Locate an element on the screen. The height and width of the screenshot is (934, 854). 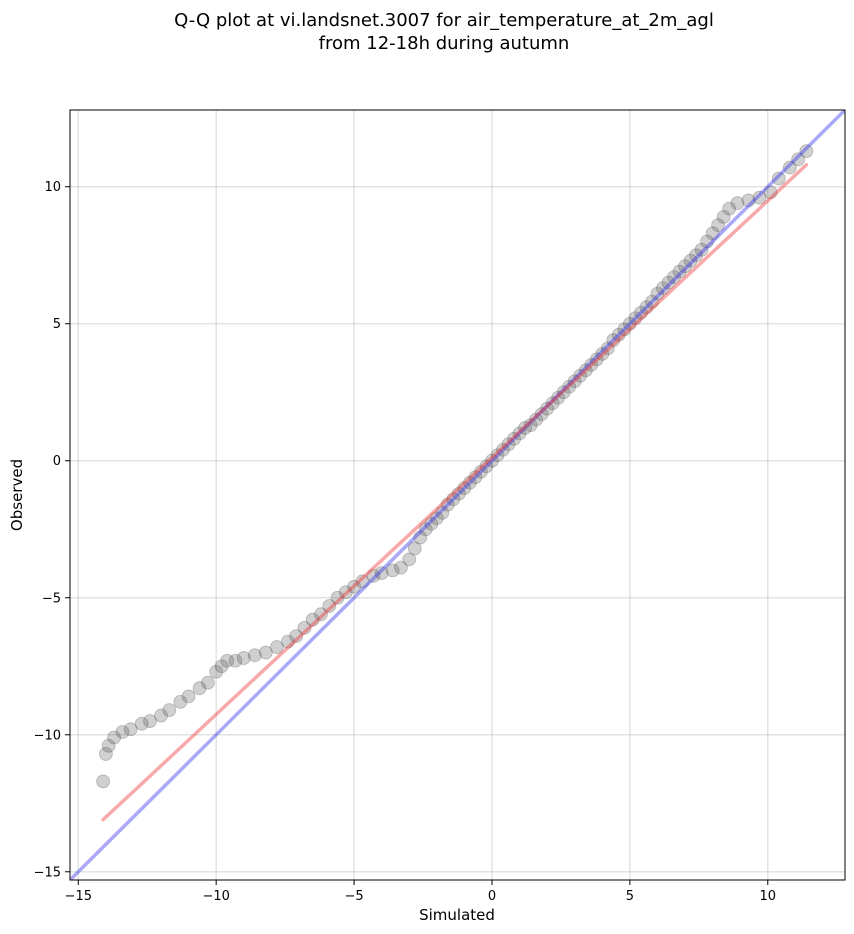
y-tick-label: 5 is located at coordinates (57, 324).